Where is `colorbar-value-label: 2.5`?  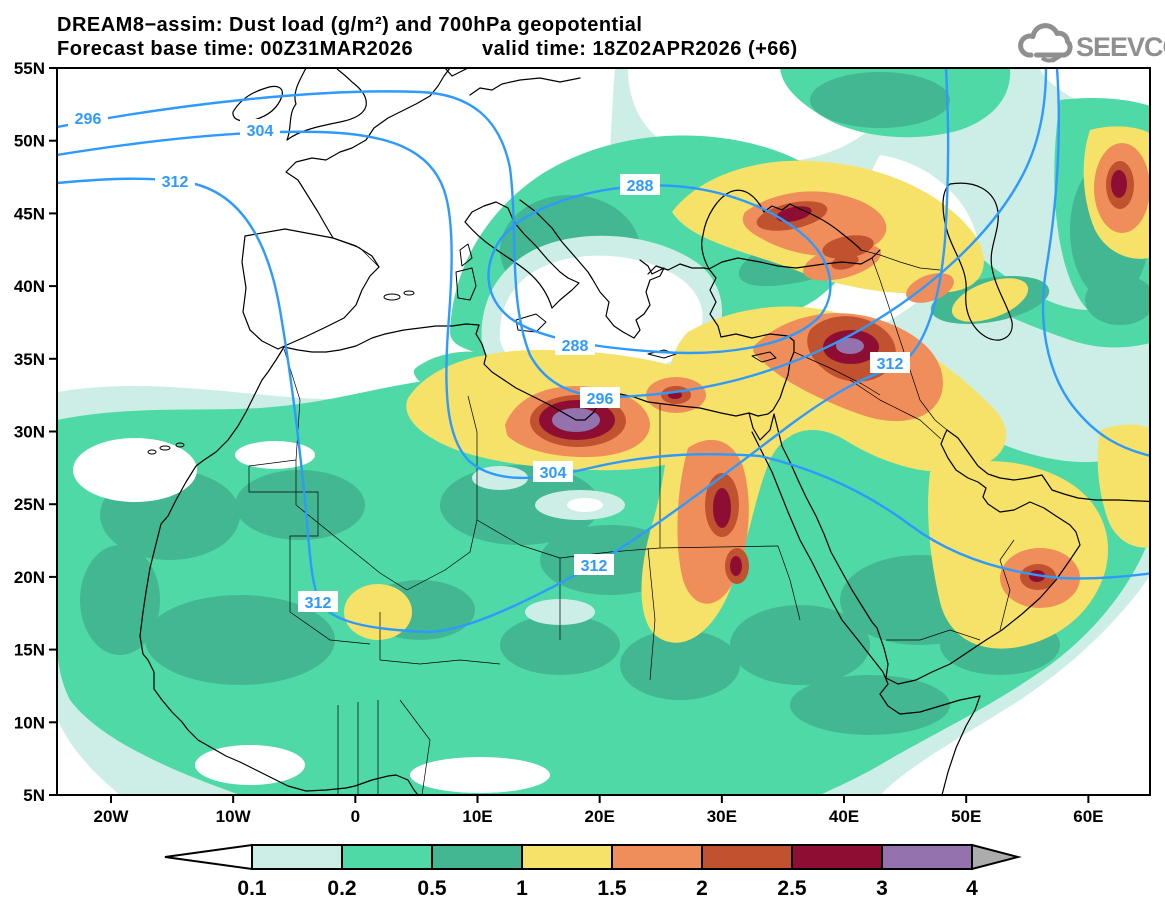
colorbar-value-label: 2.5 is located at coordinates (792, 888).